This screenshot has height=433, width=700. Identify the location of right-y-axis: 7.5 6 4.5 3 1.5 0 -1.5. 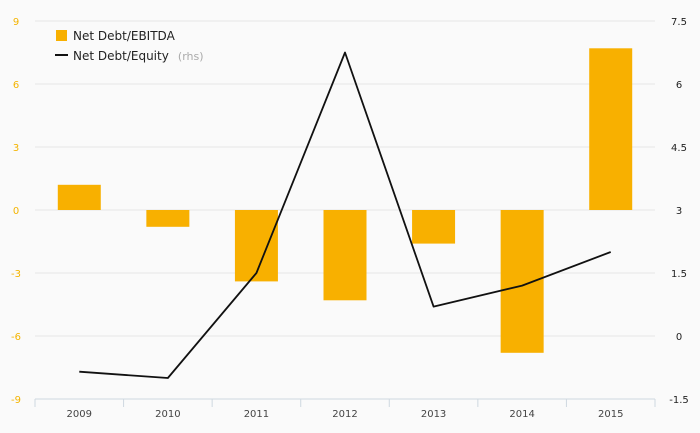
(679, 211).